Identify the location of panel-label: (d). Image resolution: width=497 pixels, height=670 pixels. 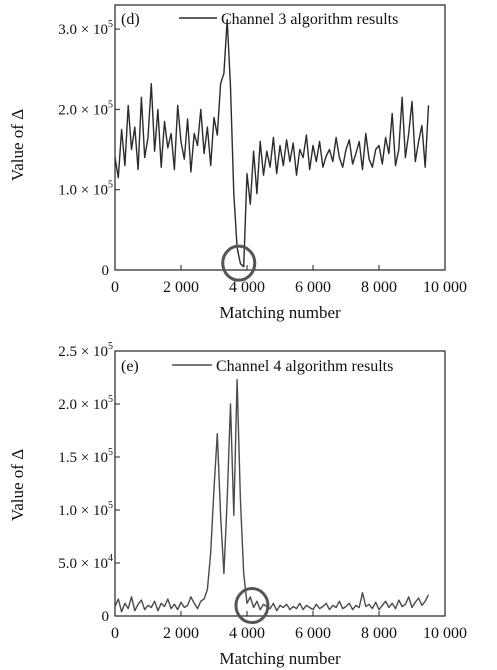
(130, 19).